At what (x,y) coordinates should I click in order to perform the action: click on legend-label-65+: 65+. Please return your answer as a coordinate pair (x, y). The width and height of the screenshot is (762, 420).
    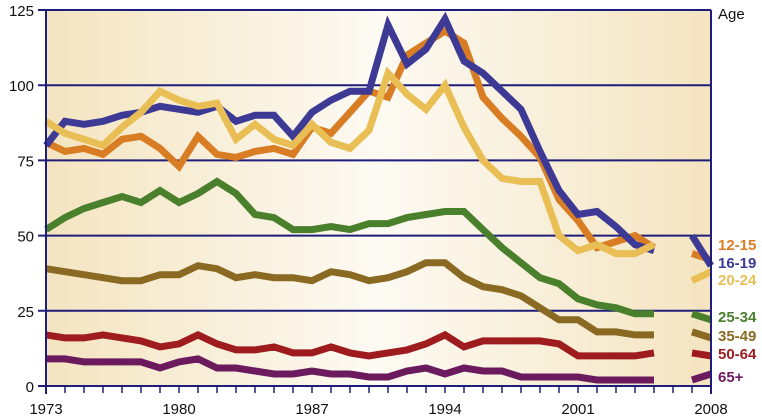
    Looking at the image, I should click on (731, 377).